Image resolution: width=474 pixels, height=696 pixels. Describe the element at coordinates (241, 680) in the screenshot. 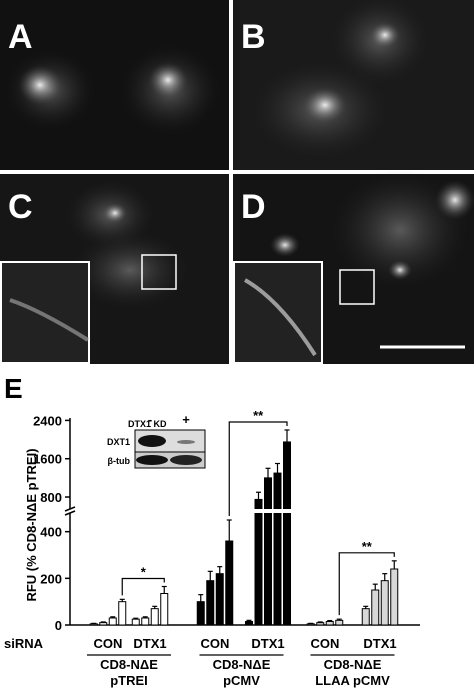

I see `group-label: pCMV` at that location.